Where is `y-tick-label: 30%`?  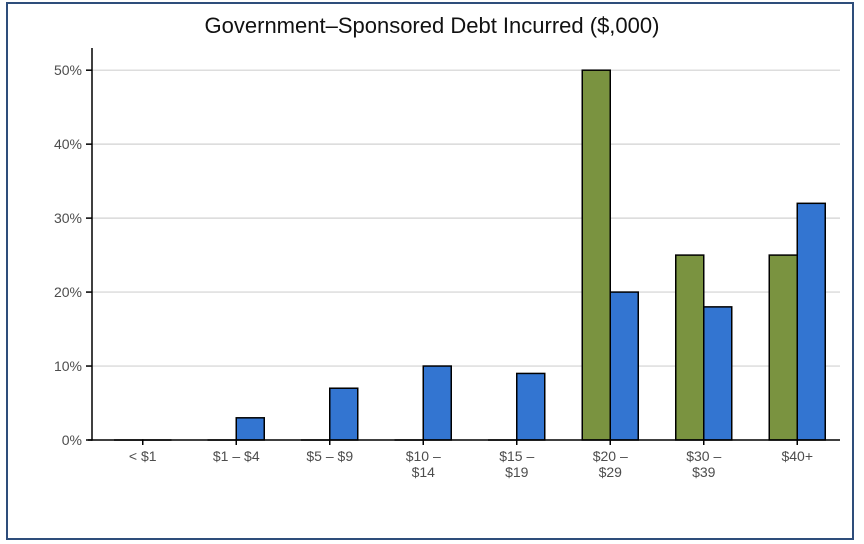 y-tick-label: 30% is located at coordinates (68, 218).